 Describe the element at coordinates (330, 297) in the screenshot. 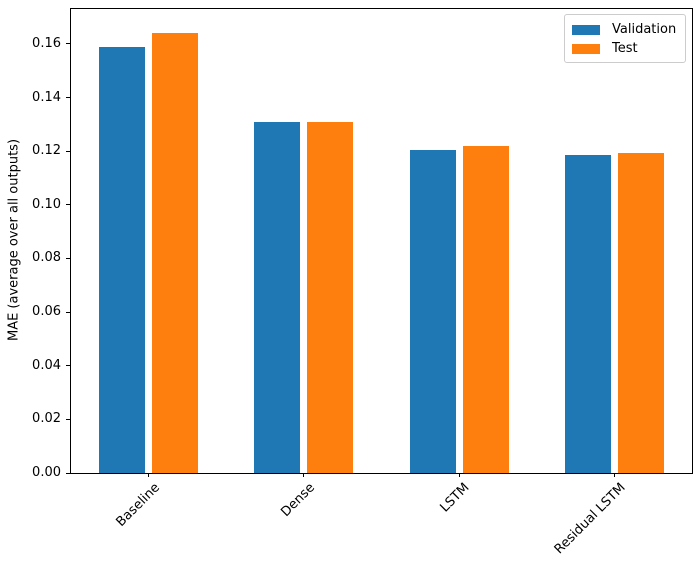

I see `bar-test-dense` at that location.